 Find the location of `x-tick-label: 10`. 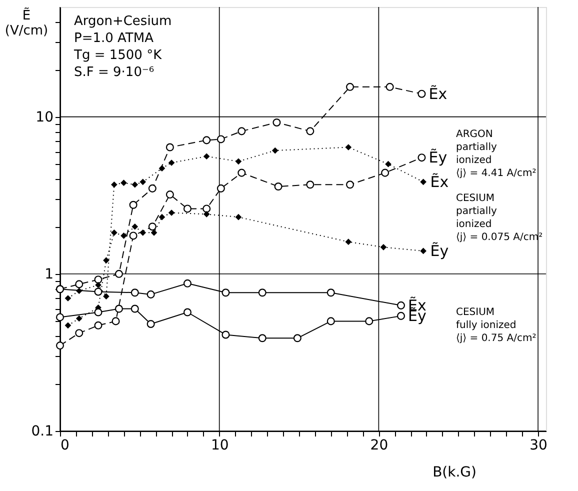

x-tick-label: 10 is located at coordinates (219, 446).